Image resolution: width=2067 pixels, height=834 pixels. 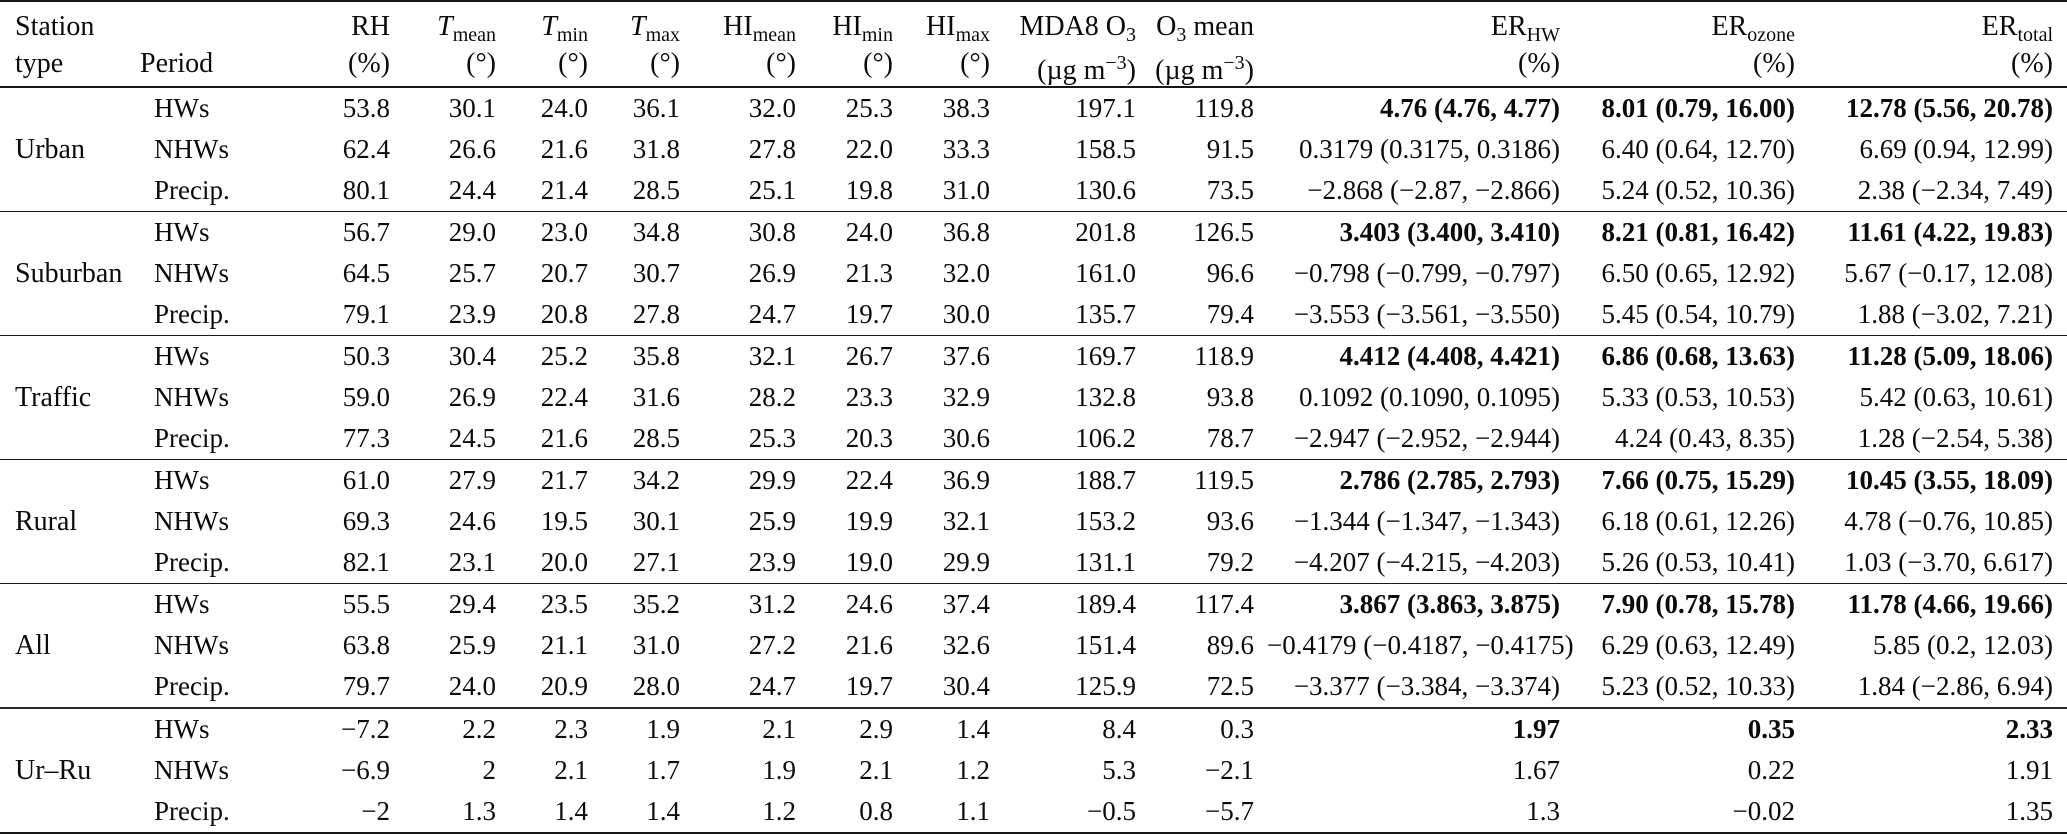 I want to click on cell-er-hw: −0.798 (−0.799, −0.797), so click(x=1426, y=273).